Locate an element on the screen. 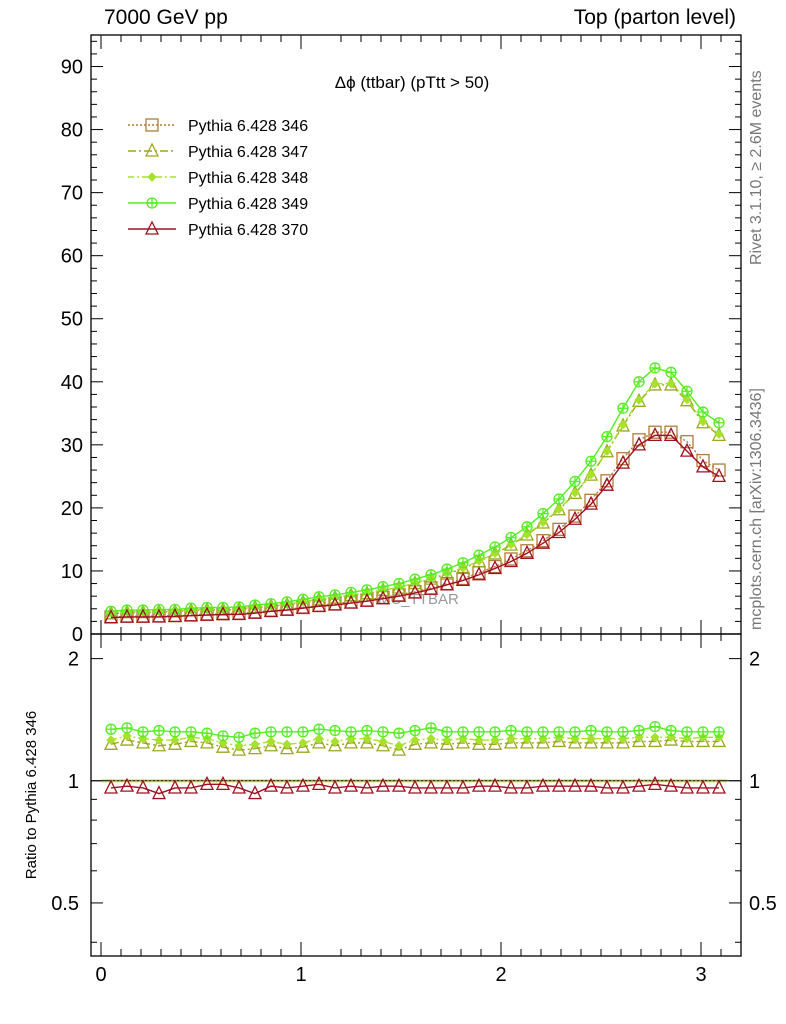 The image size is (786, 1024). ratio-y-tick-label: 0.5 is located at coordinates (65, 904).